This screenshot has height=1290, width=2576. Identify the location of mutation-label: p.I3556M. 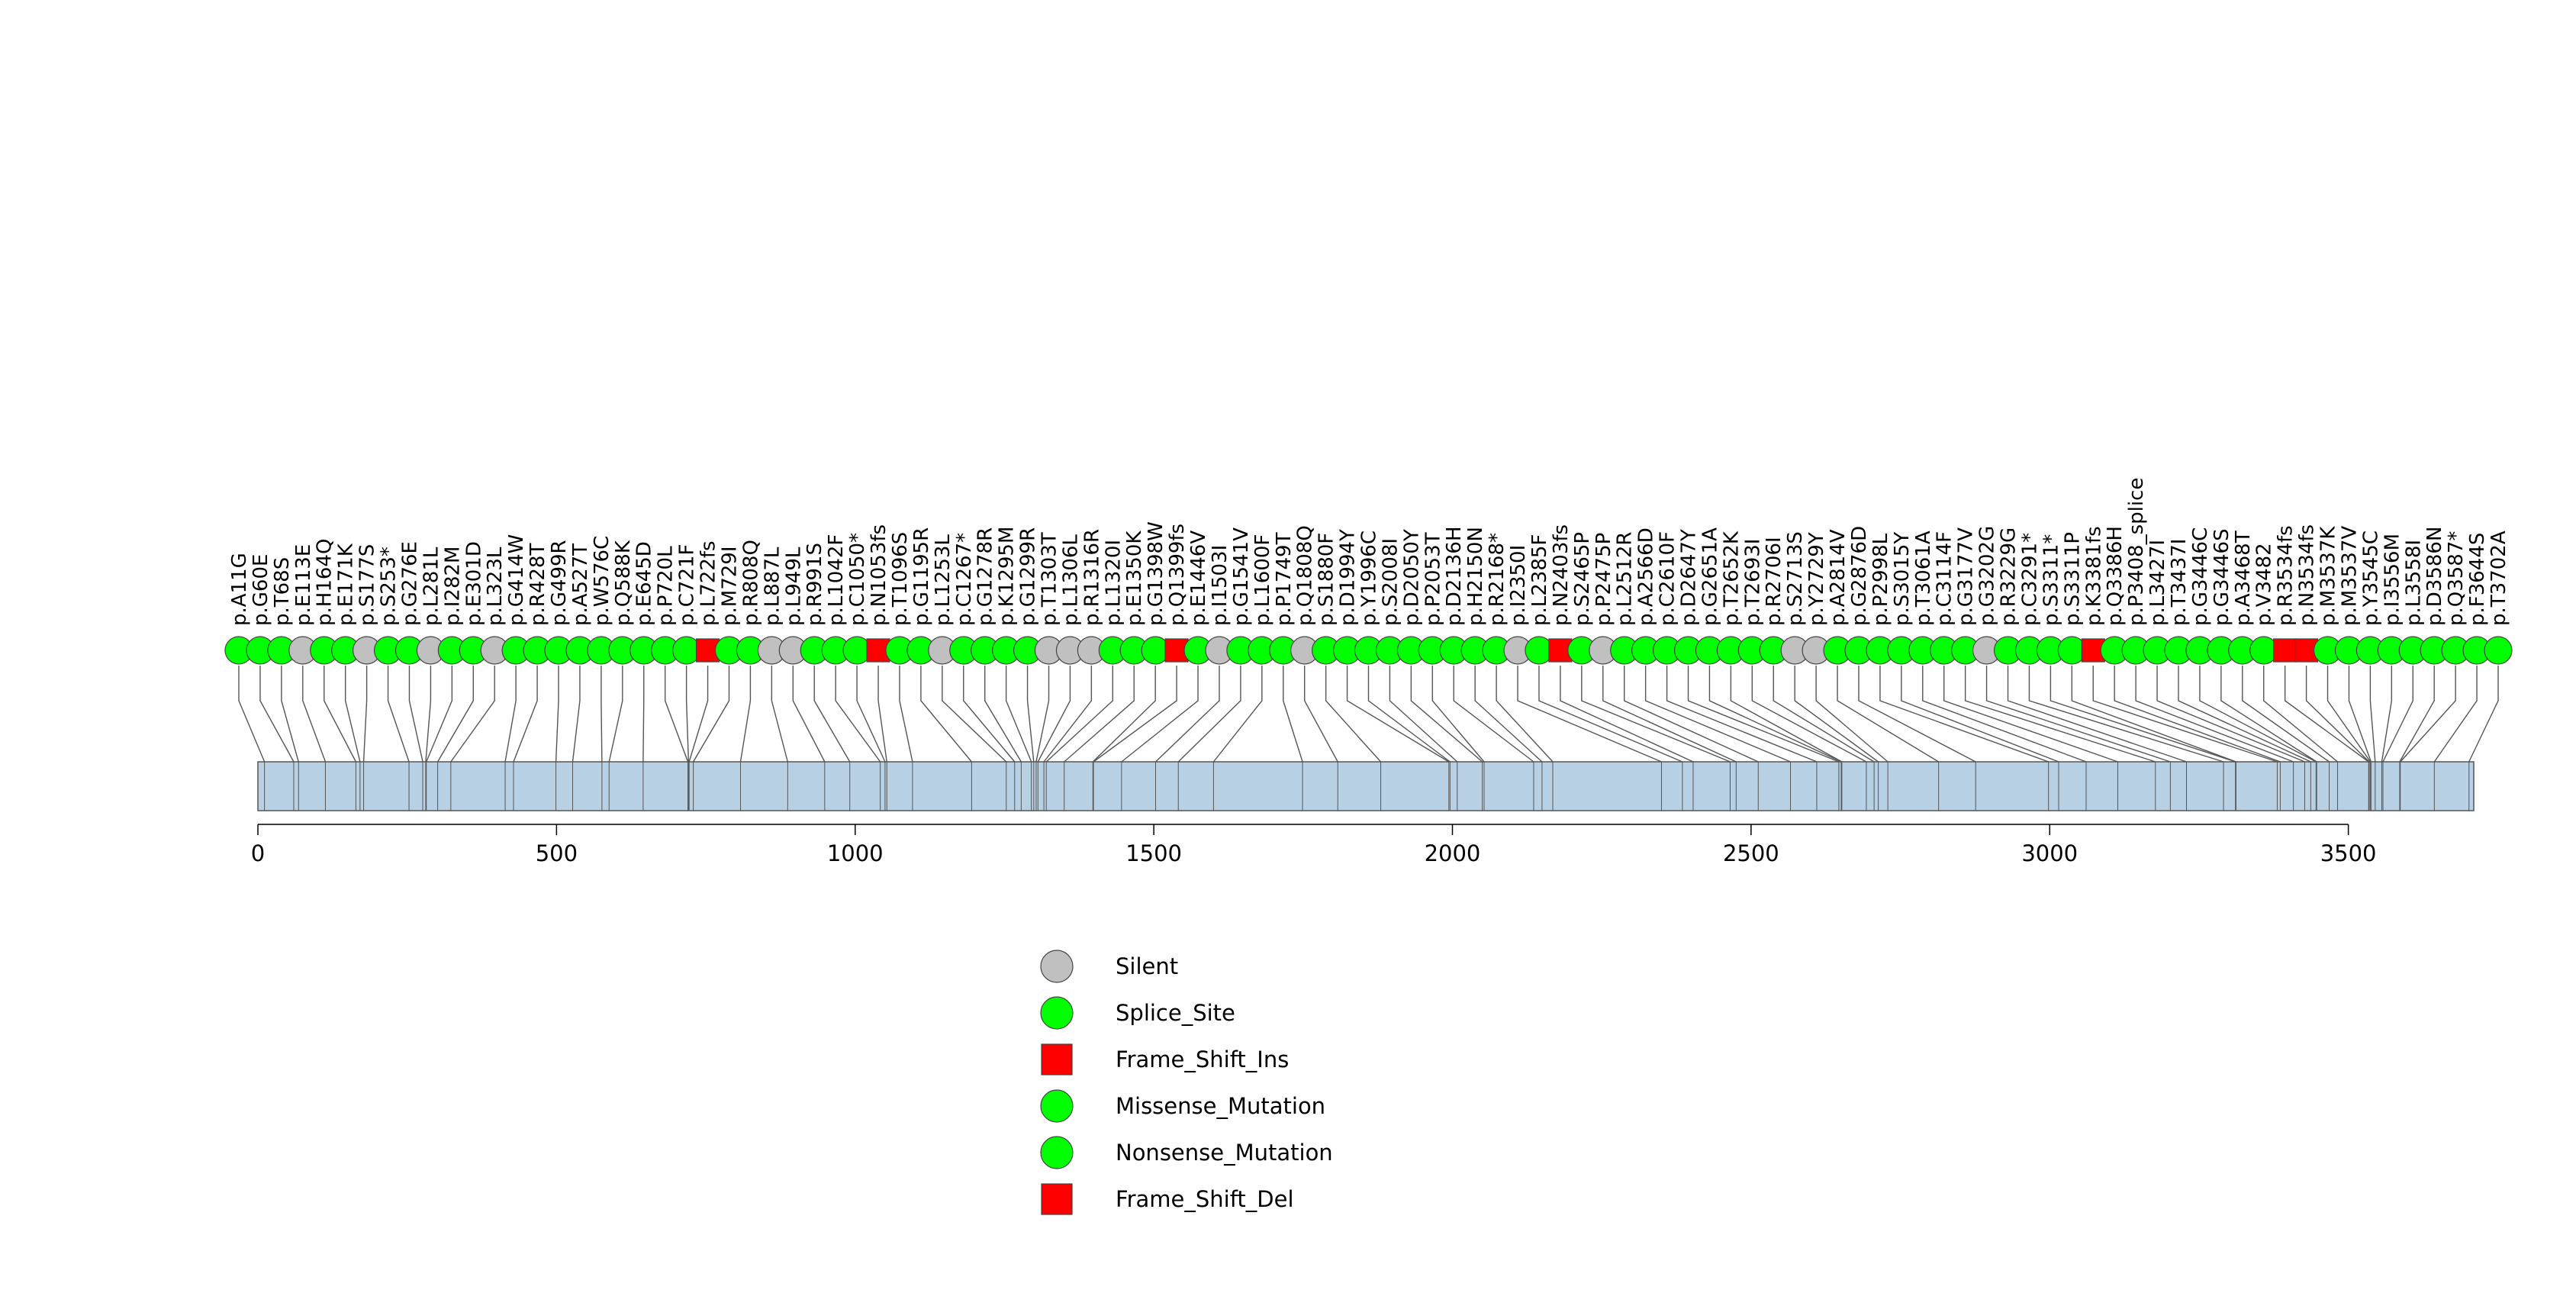
(2392, 580).